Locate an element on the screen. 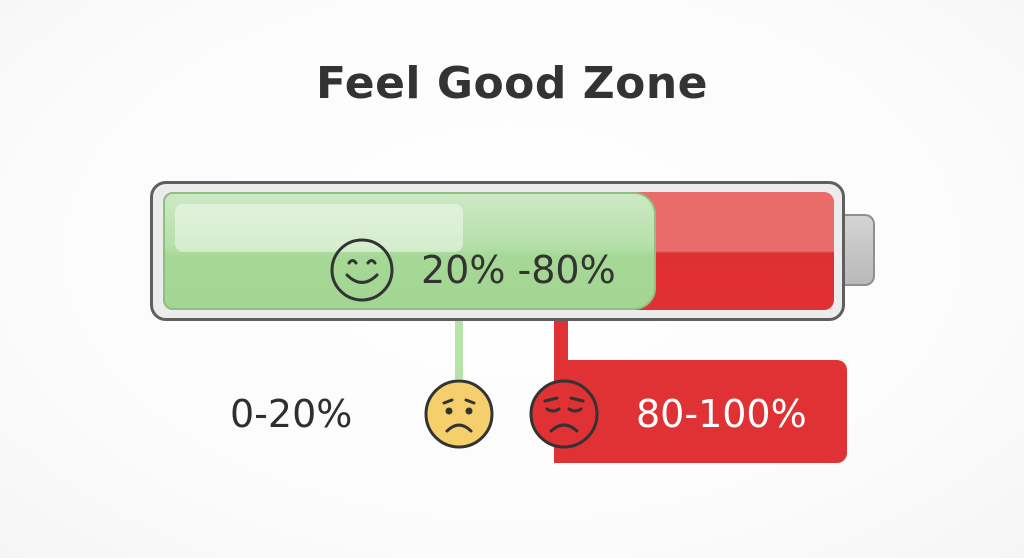  smiley-face-icon is located at coordinates (362, 270).